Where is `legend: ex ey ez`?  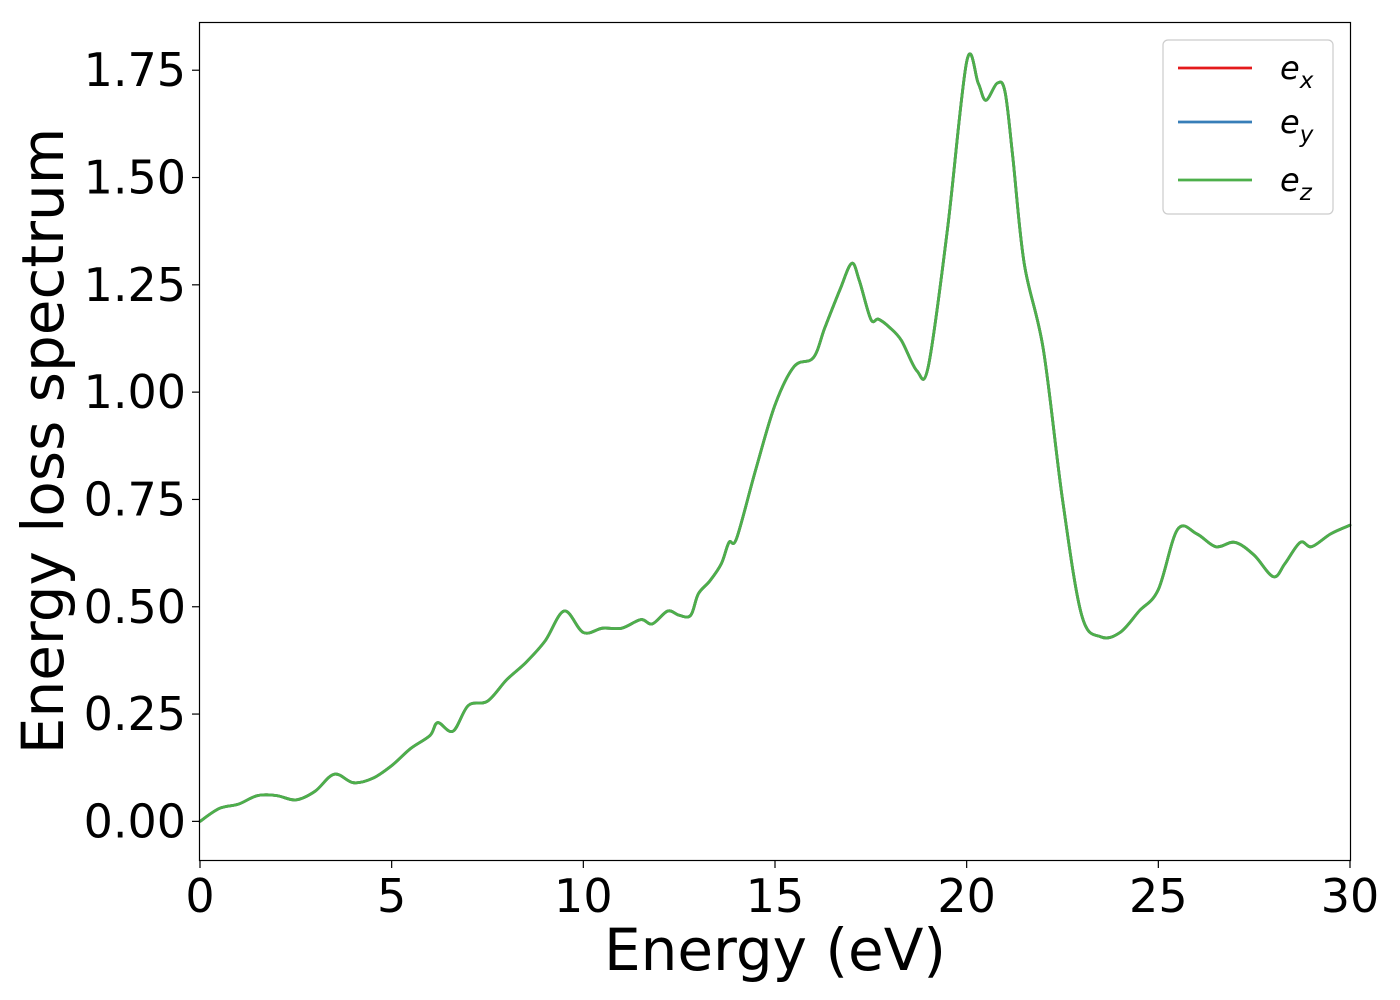 legend: ex ey ez is located at coordinates (1248, 127).